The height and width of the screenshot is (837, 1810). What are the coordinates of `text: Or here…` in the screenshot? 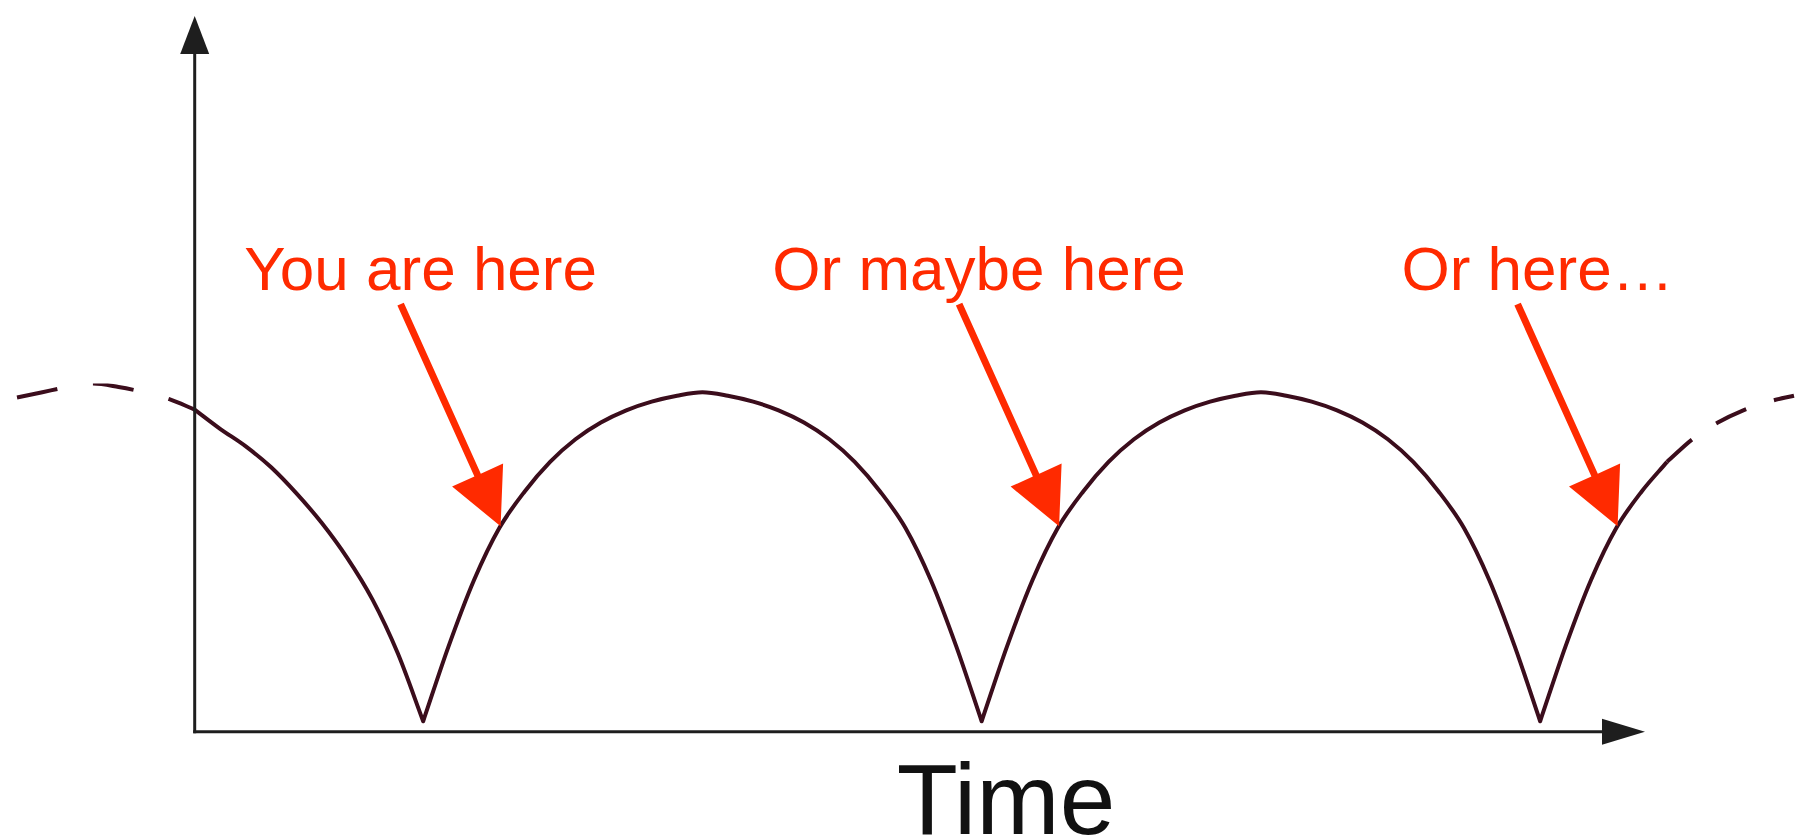 It's located at (1537, 269).